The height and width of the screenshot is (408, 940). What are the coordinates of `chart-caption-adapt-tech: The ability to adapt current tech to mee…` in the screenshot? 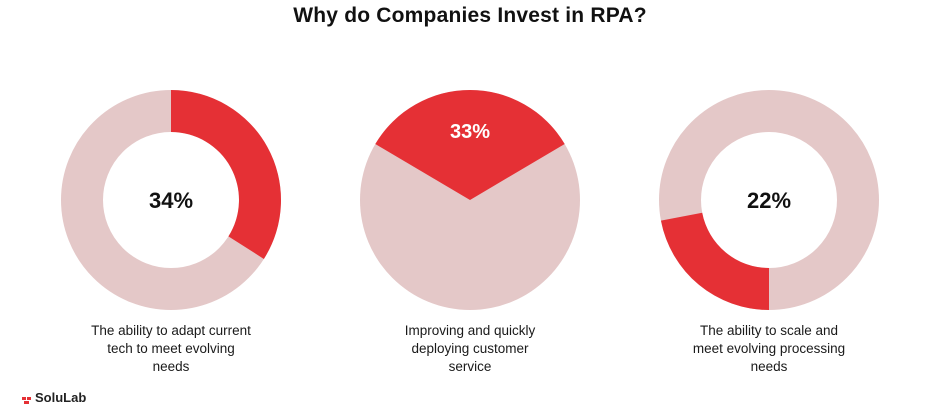 It's located at (171, 348).